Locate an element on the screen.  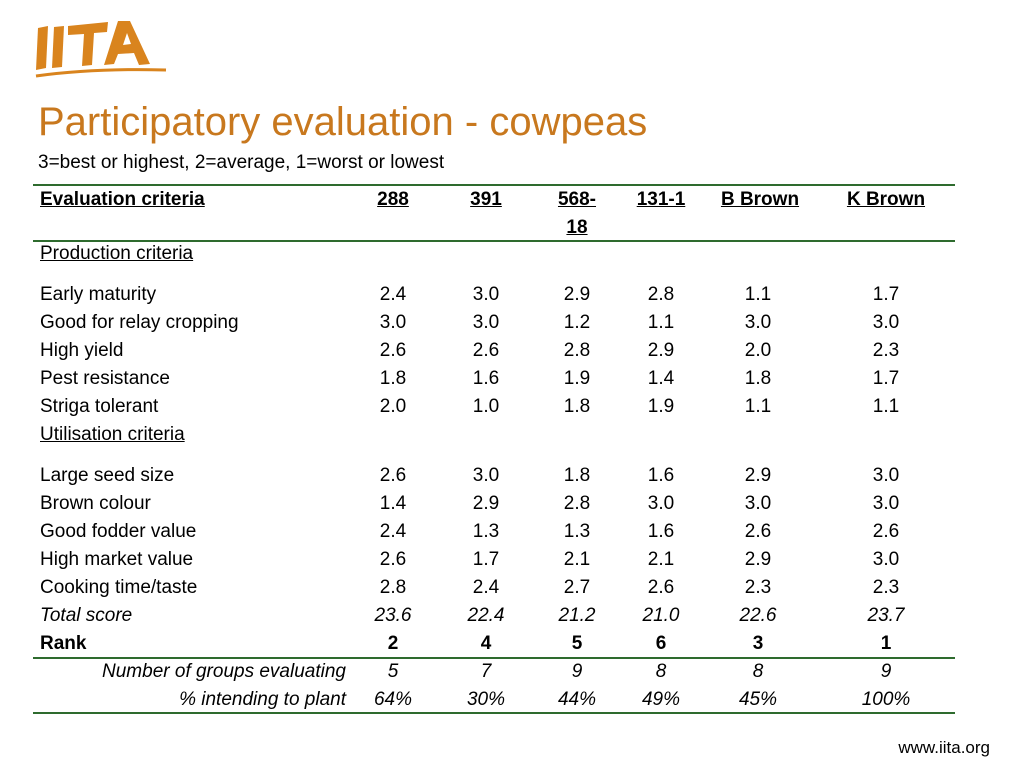
cell-131-1: 1.4 is located at coordinates (661, 378).